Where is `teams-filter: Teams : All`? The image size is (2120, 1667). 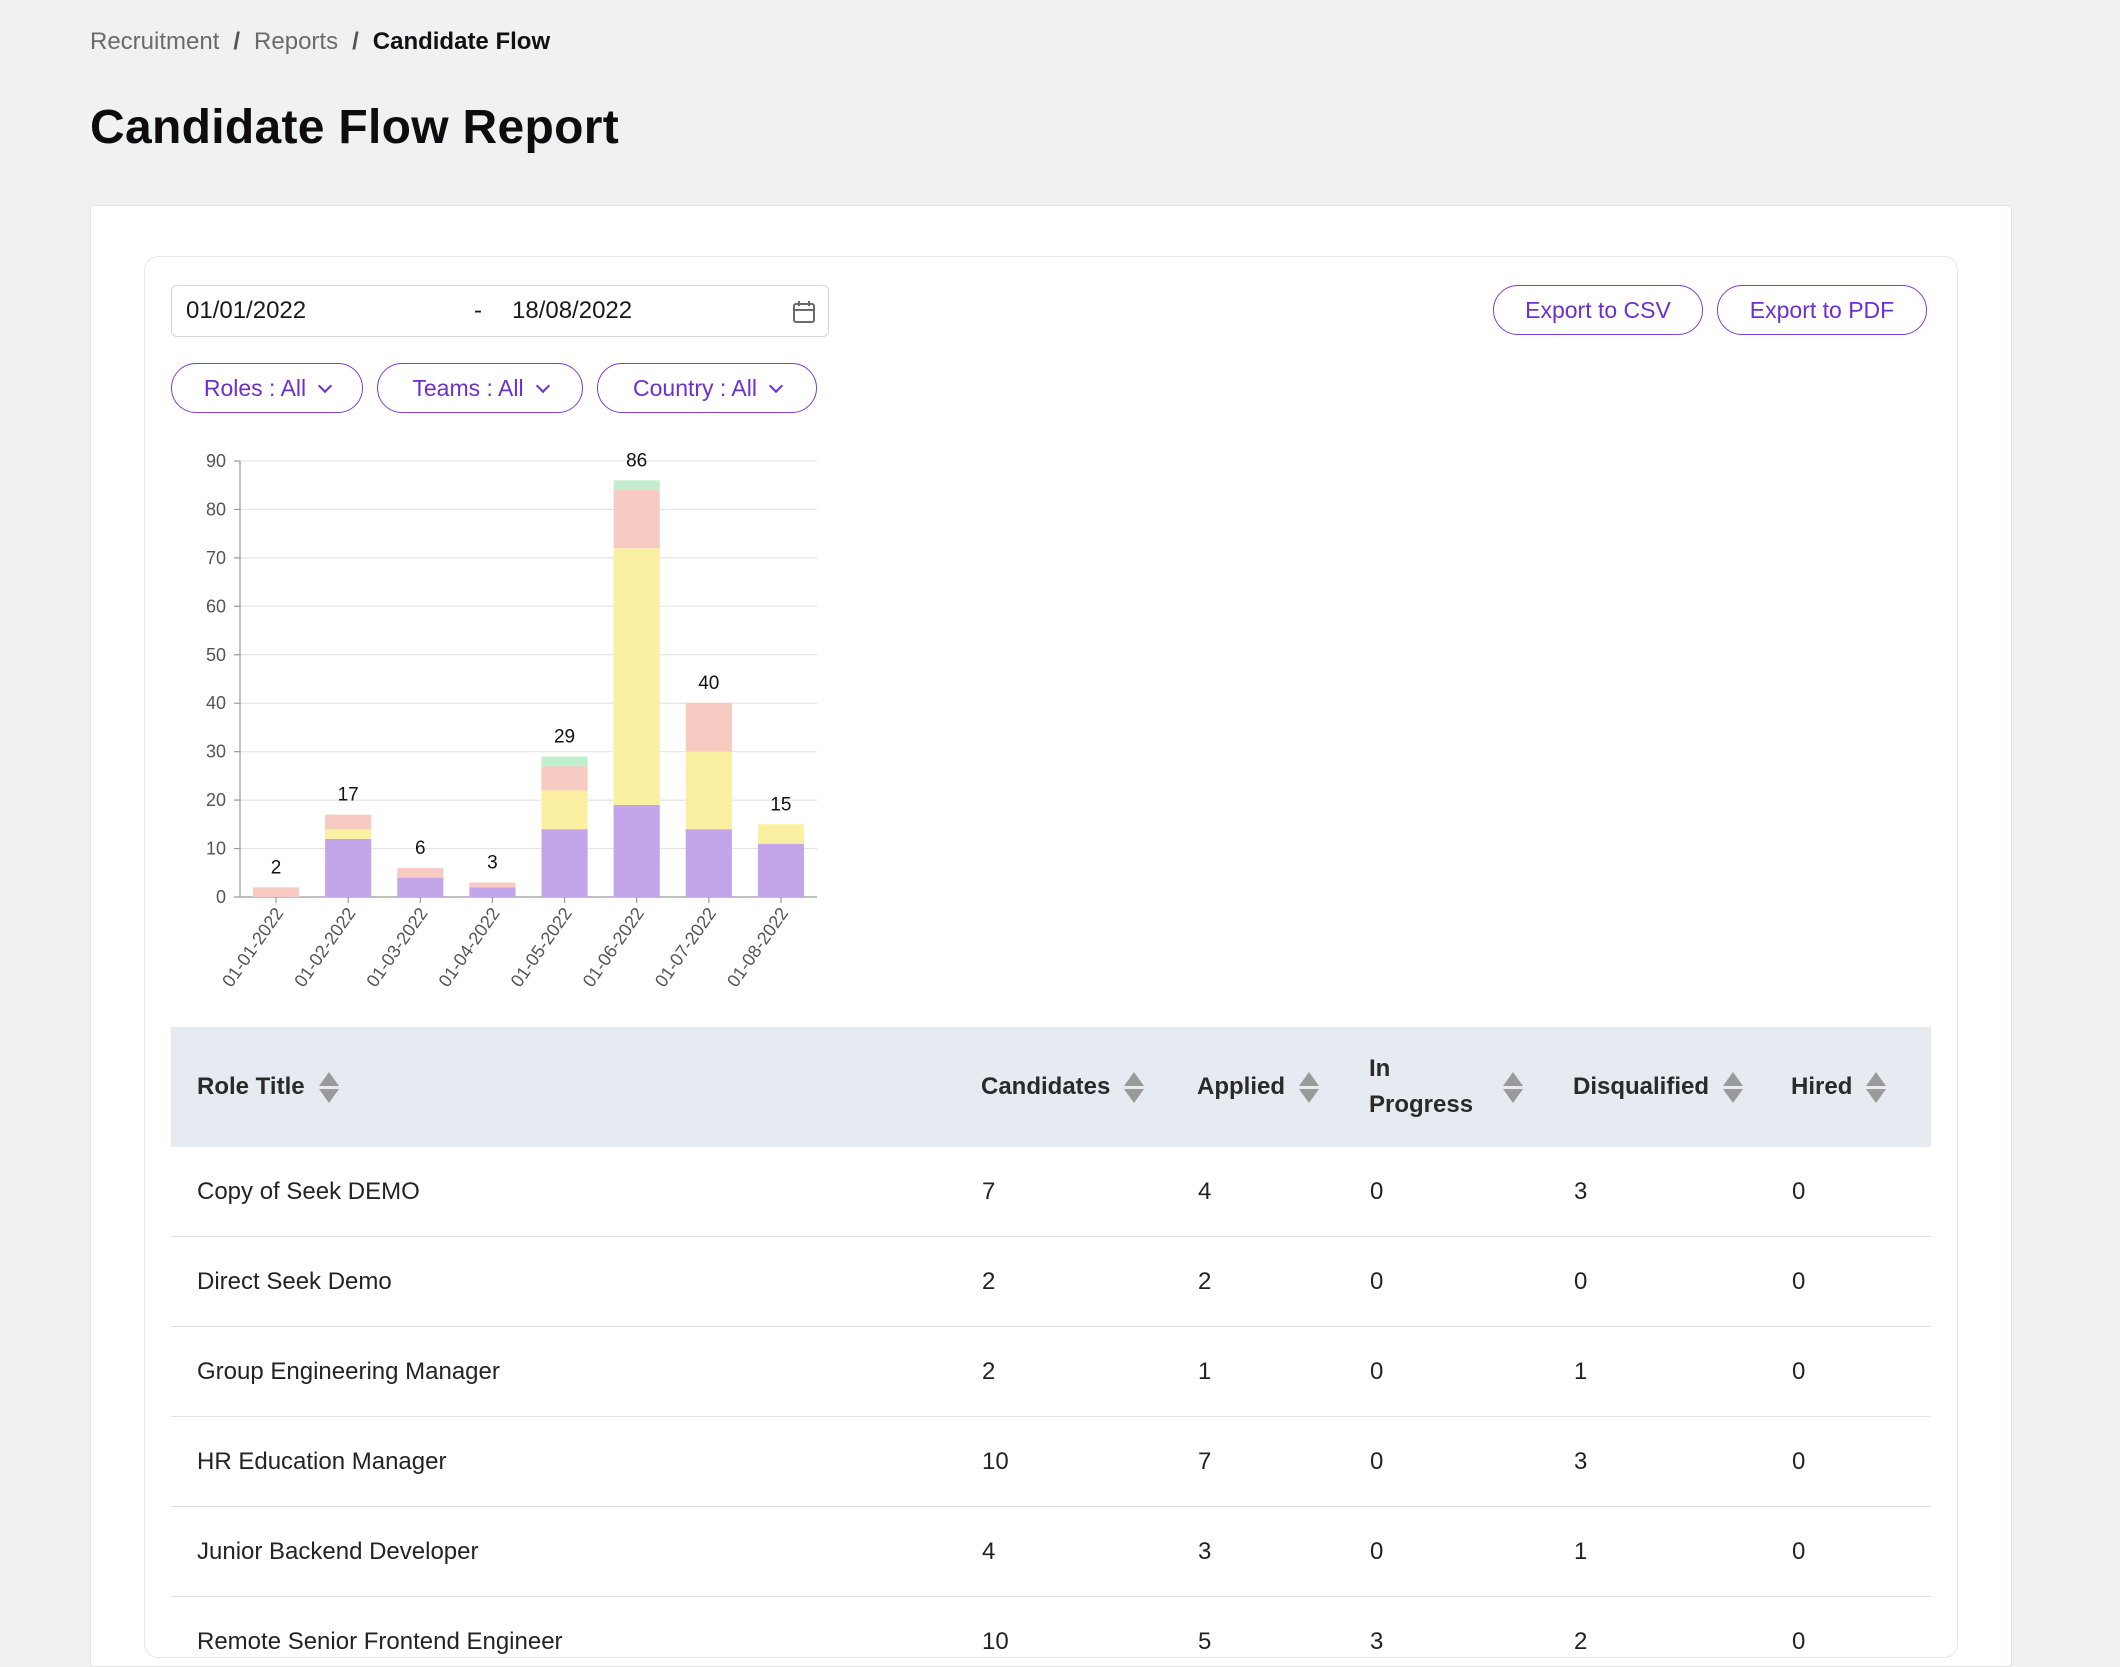 teams-filter: Teams : All is located at coordinates (480, 388).